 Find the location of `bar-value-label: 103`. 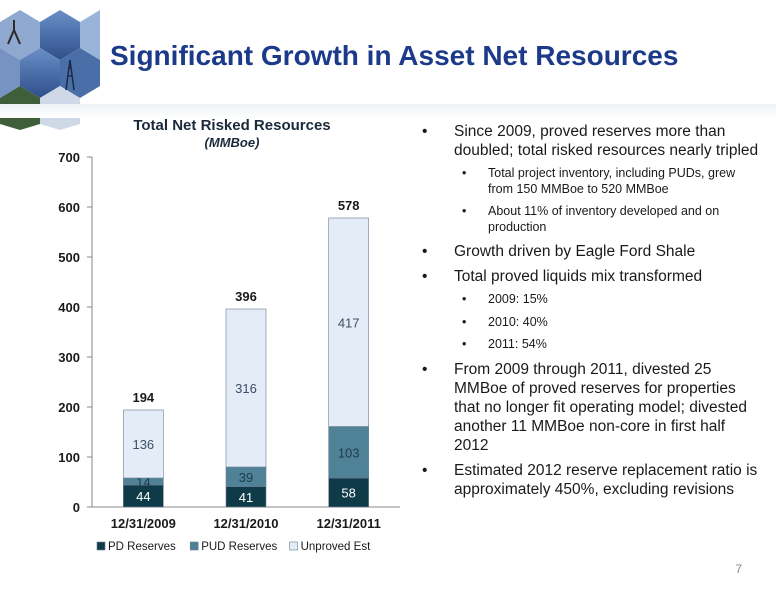

bar-value-label: 103 is located at coordinates (349, 452).